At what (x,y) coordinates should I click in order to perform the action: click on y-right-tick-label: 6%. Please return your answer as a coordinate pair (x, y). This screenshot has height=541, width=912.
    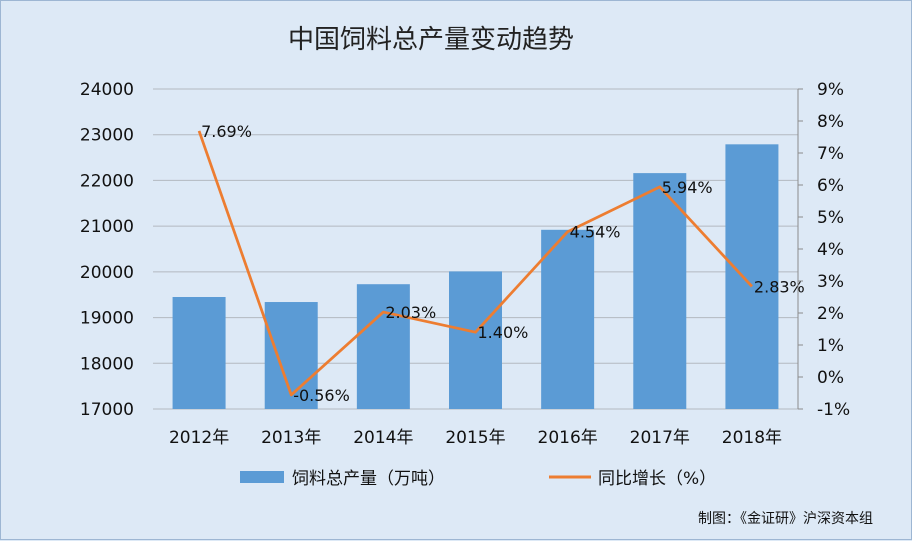
    Looking at the image, I should click on (830, 186).